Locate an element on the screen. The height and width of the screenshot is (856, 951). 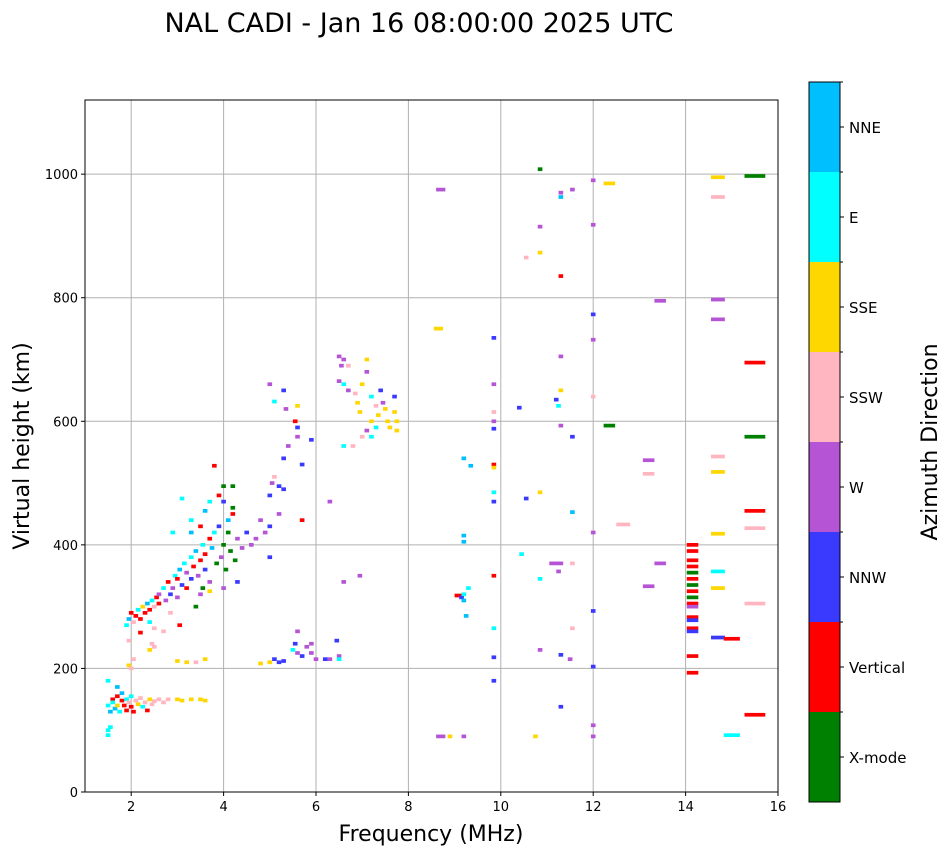
x-tick-label: 14 is located at coordinates (685, 807).